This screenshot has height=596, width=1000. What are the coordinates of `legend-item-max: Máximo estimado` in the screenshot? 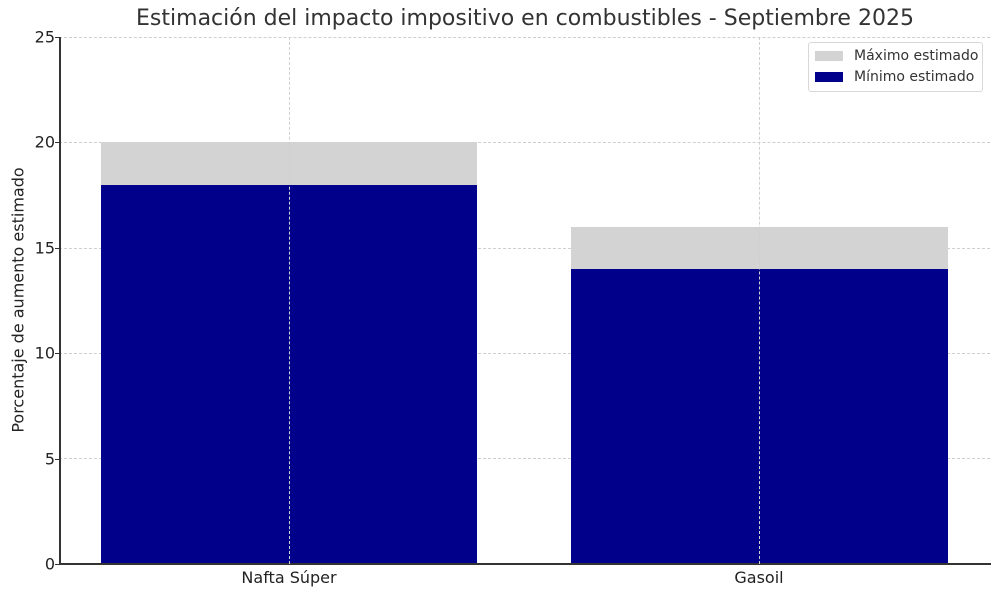 It's located at (896, 56).